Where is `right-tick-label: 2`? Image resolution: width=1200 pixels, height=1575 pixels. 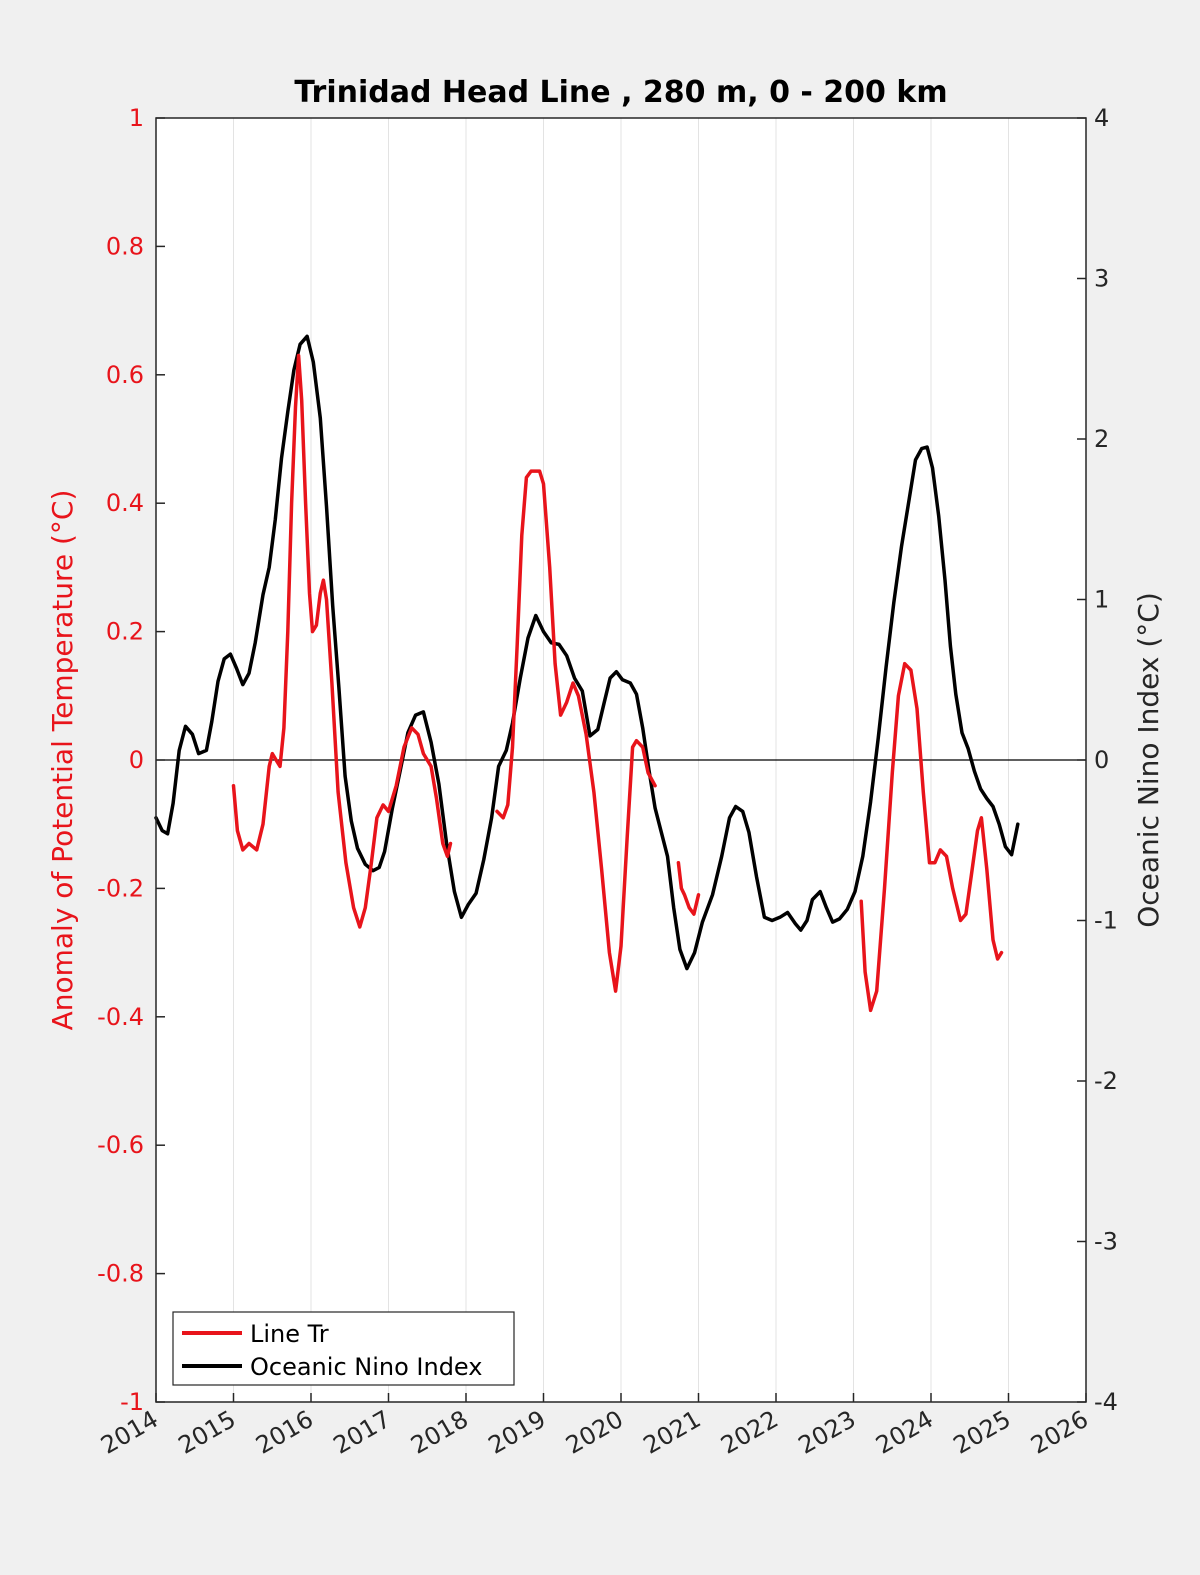
right-tick-label: 2 is located at coordinates (1101, 439).